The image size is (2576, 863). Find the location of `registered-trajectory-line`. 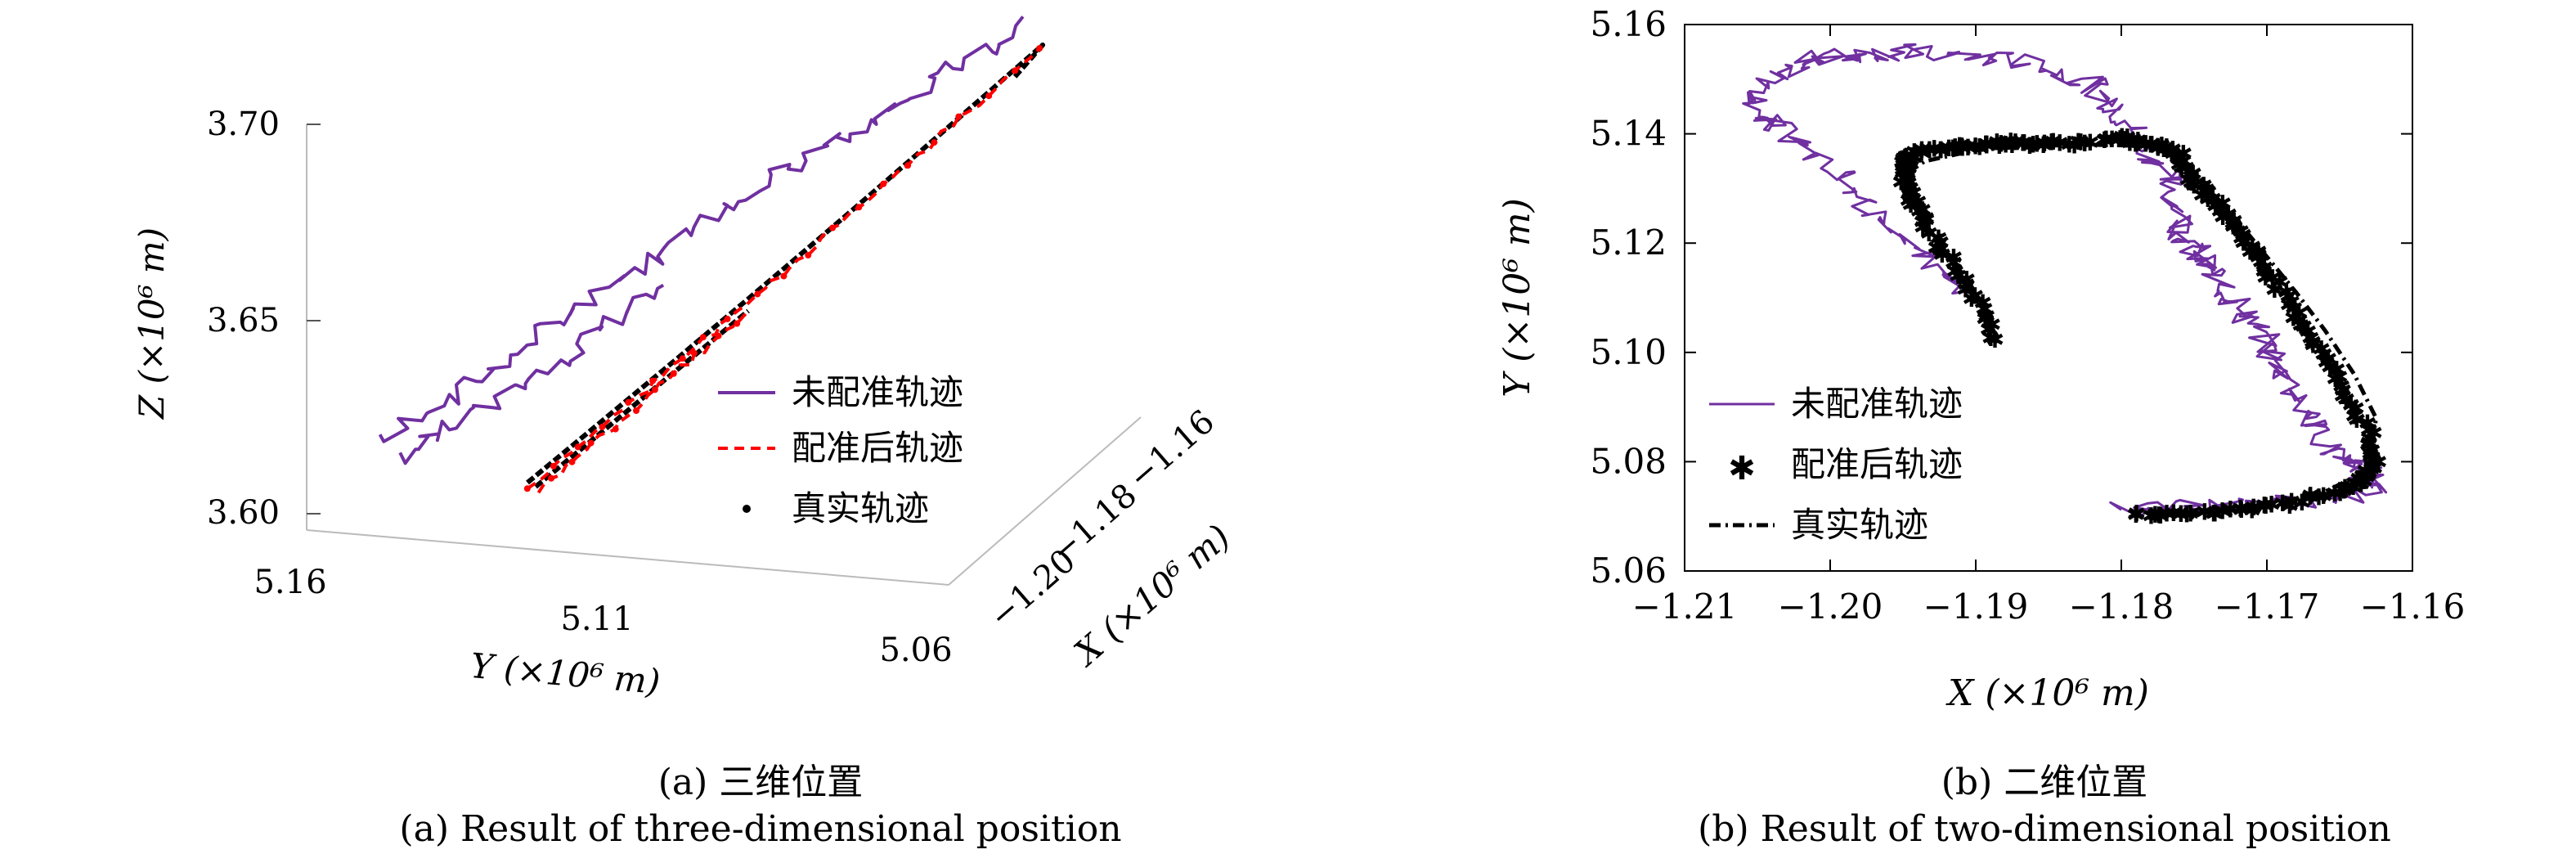

registered-trajectory-line is located at coordinates (783, 268).